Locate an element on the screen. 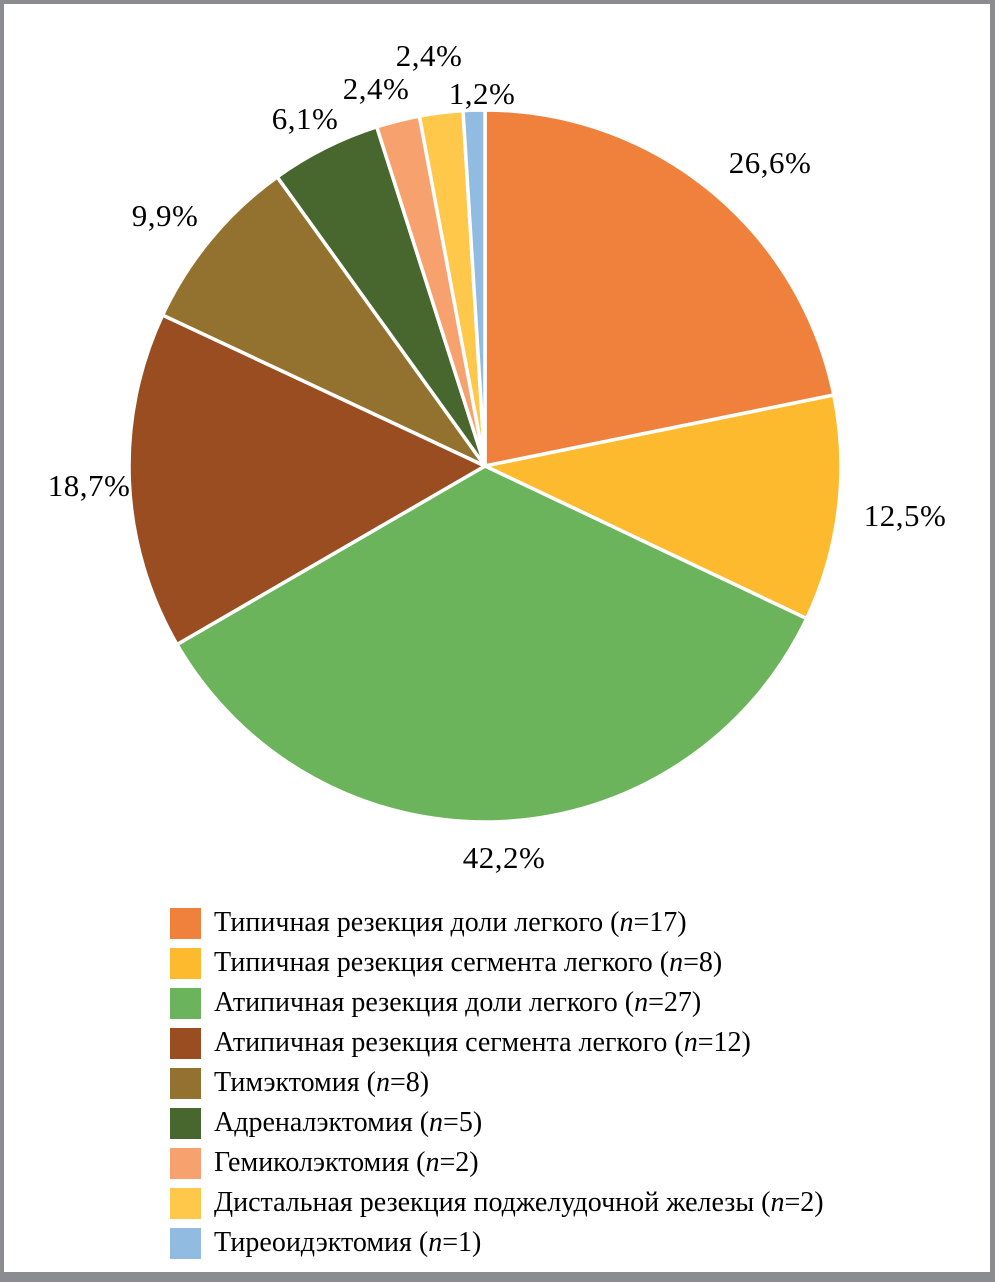 The width and height of the screenshot is (995, 1282). legend-label-2: Атипичная резекция доли легкого (n=27) is located at coordinates (458, 1002).